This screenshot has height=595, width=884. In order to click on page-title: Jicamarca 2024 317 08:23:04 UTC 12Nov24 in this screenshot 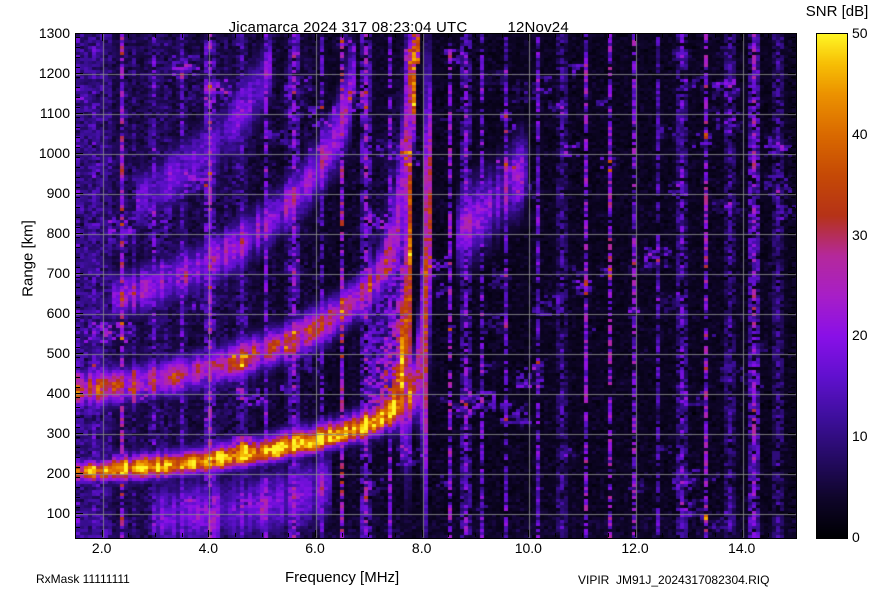, I will do `click(390, 27)`.